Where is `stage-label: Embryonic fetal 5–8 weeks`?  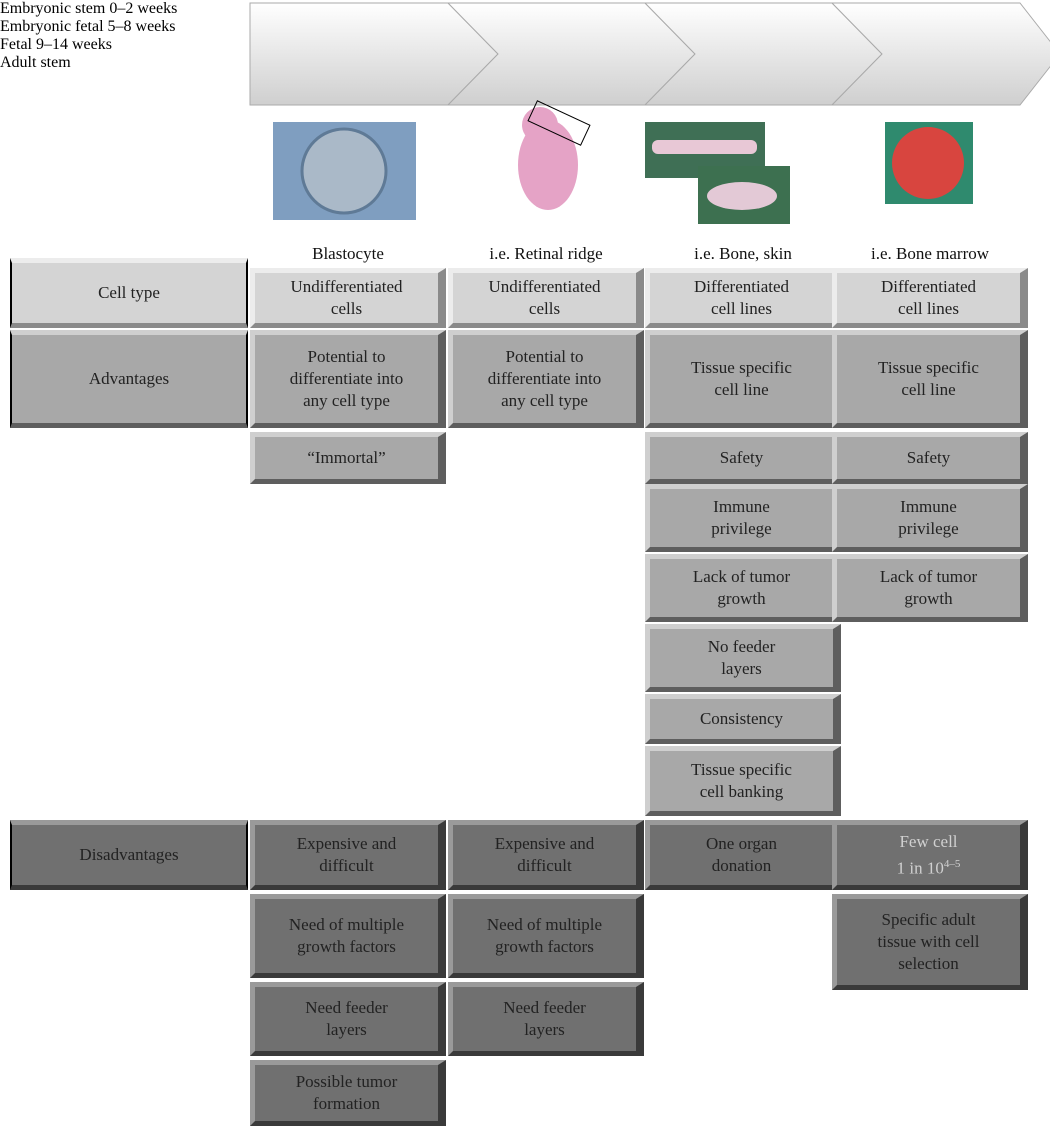
stage-label: Embryonic fetal 5–8 weeks is located at coordinates (88, 26).